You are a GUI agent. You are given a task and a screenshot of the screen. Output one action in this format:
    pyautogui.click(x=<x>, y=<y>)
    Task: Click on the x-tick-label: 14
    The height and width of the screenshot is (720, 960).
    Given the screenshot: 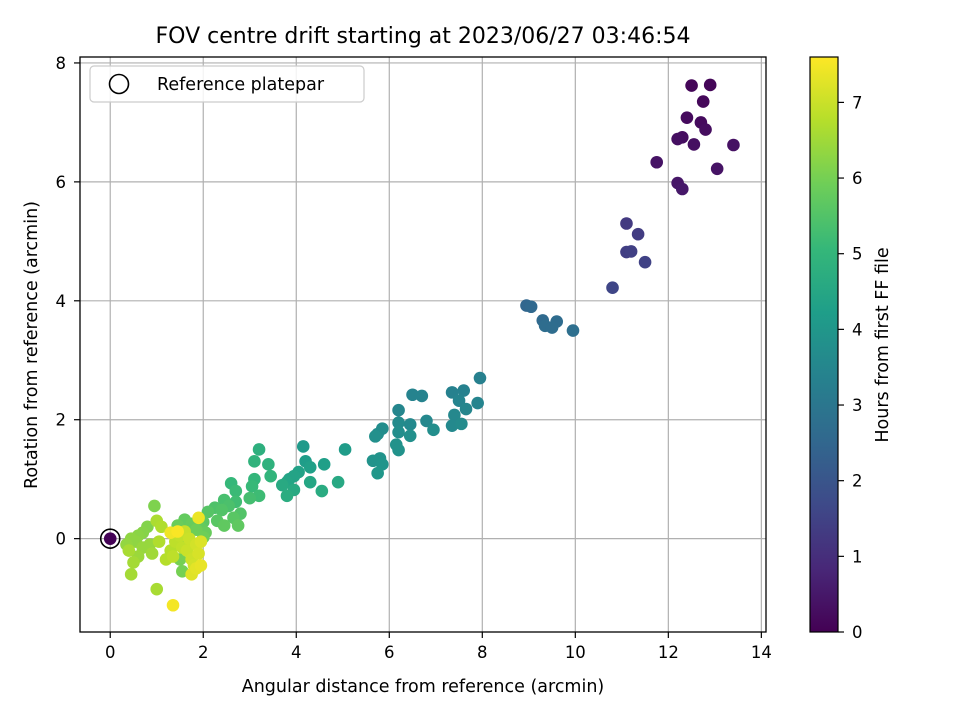 What is the action you would take?
    pyautogui.click(x=761, y=652)
    